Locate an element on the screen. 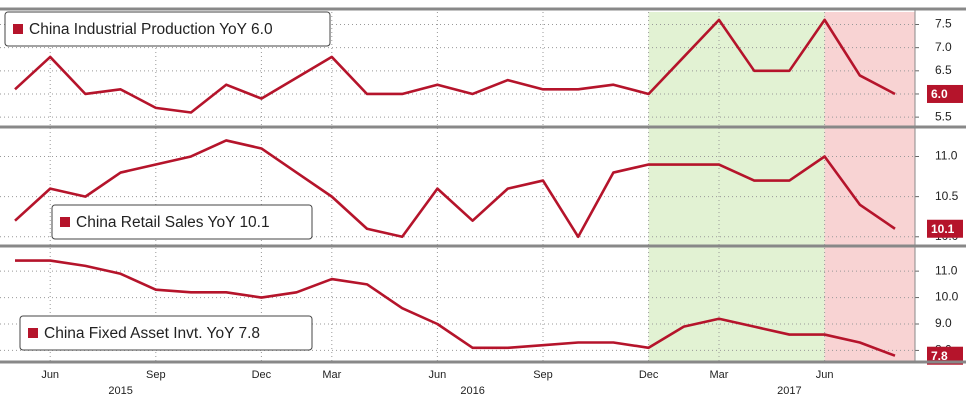  legend-label: China Industrial Production YoY 6.0 is located at coordinates (151, 29).